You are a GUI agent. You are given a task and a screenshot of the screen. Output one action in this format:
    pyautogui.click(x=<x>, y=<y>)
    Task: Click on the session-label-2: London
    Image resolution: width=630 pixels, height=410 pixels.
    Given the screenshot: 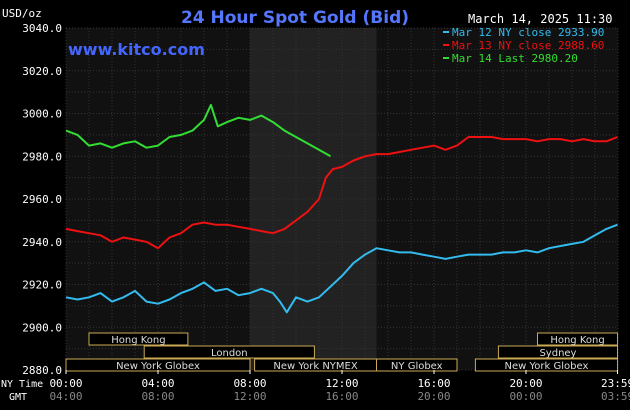 What is the action you would take?
    pyautogui.click(x=229, y=353)
    